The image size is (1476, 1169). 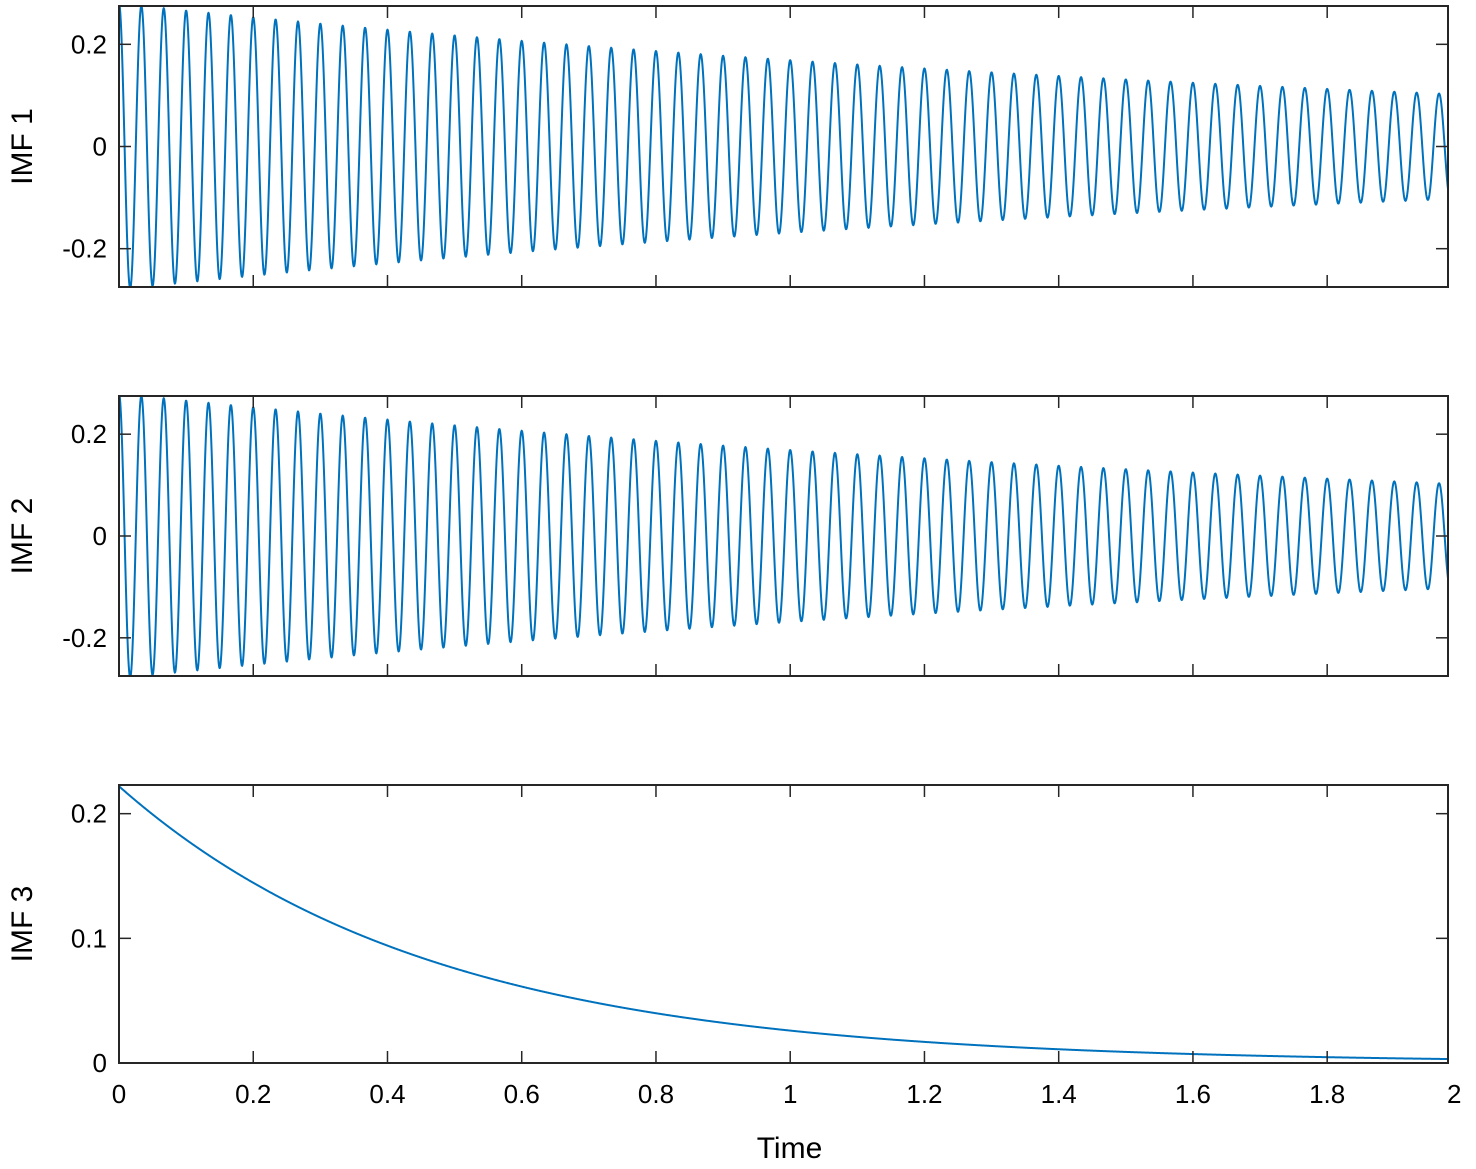 I want to click on y-axis-label: IMF 3, so click(x=22, y=924).